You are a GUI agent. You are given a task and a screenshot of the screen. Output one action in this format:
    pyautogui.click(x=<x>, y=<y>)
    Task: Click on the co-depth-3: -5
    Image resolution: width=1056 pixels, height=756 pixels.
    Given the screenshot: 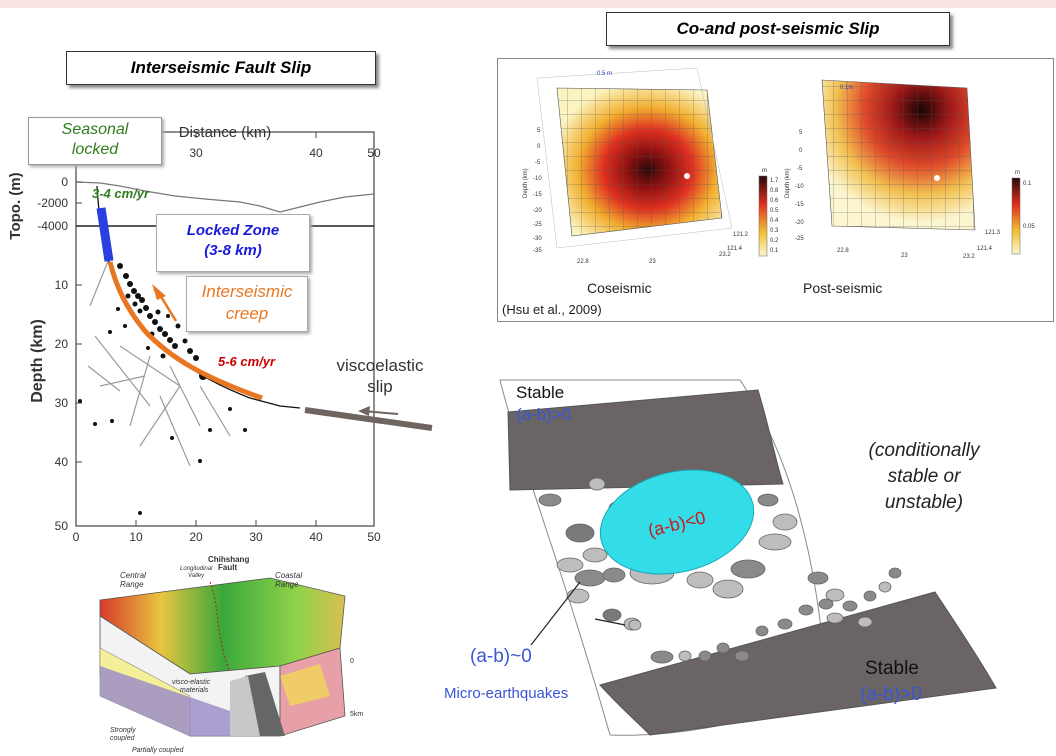 What is the action you would take?
    pyautogui.click(x=538, y=163)
    